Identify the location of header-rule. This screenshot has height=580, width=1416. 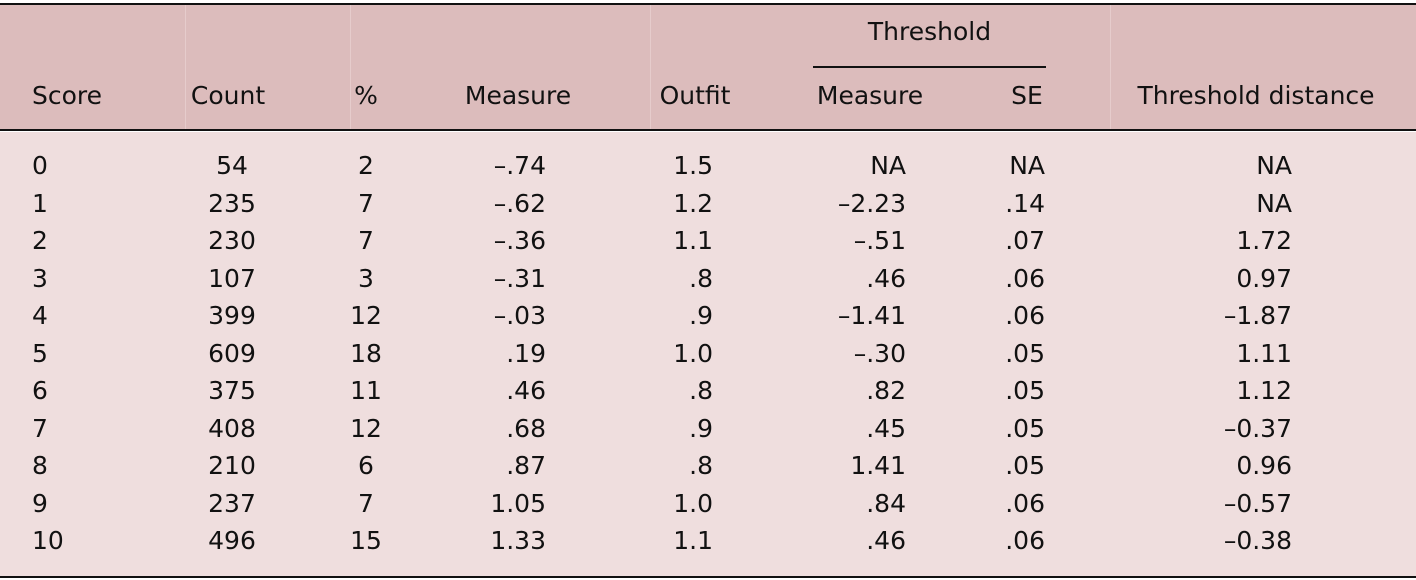
(708, 130).